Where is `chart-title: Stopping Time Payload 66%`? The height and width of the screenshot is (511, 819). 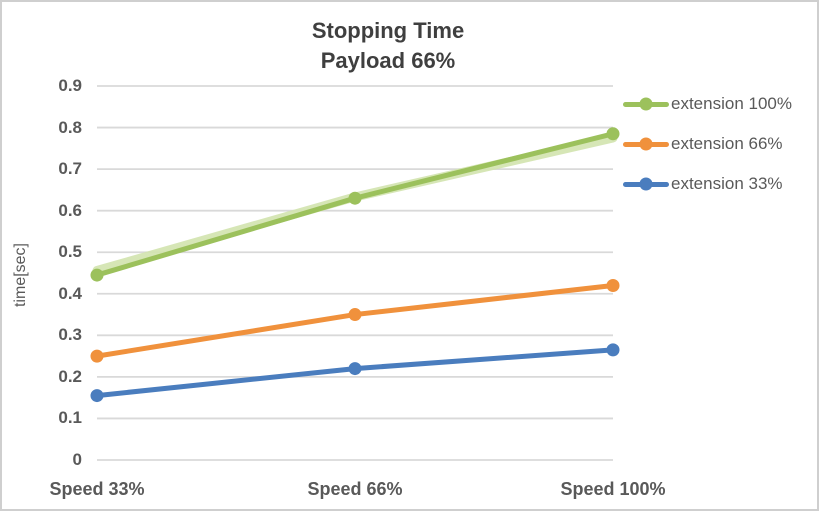
chart-title: Stopping Time Payload 66% is located at coordinates (388, 46).